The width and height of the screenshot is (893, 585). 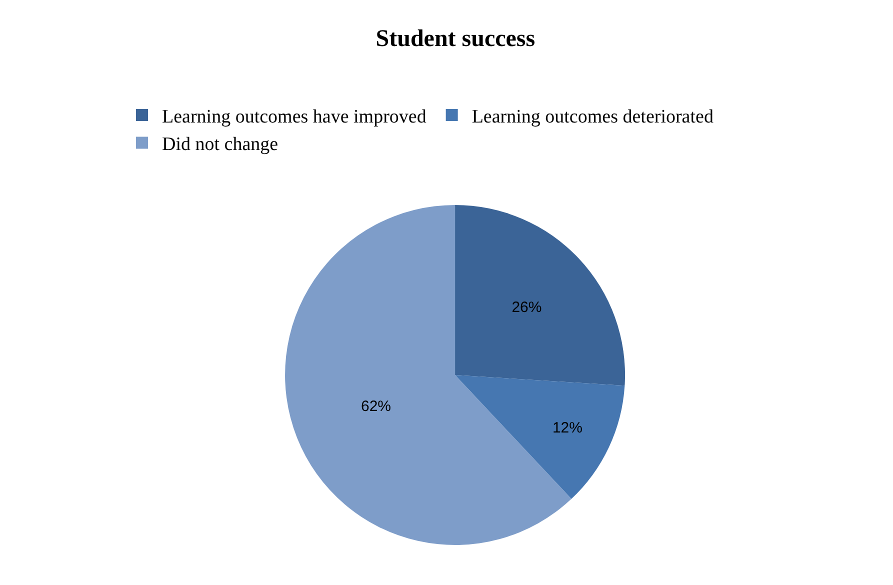 I want to click on data-label: 62%, so click(x=376, y=406).